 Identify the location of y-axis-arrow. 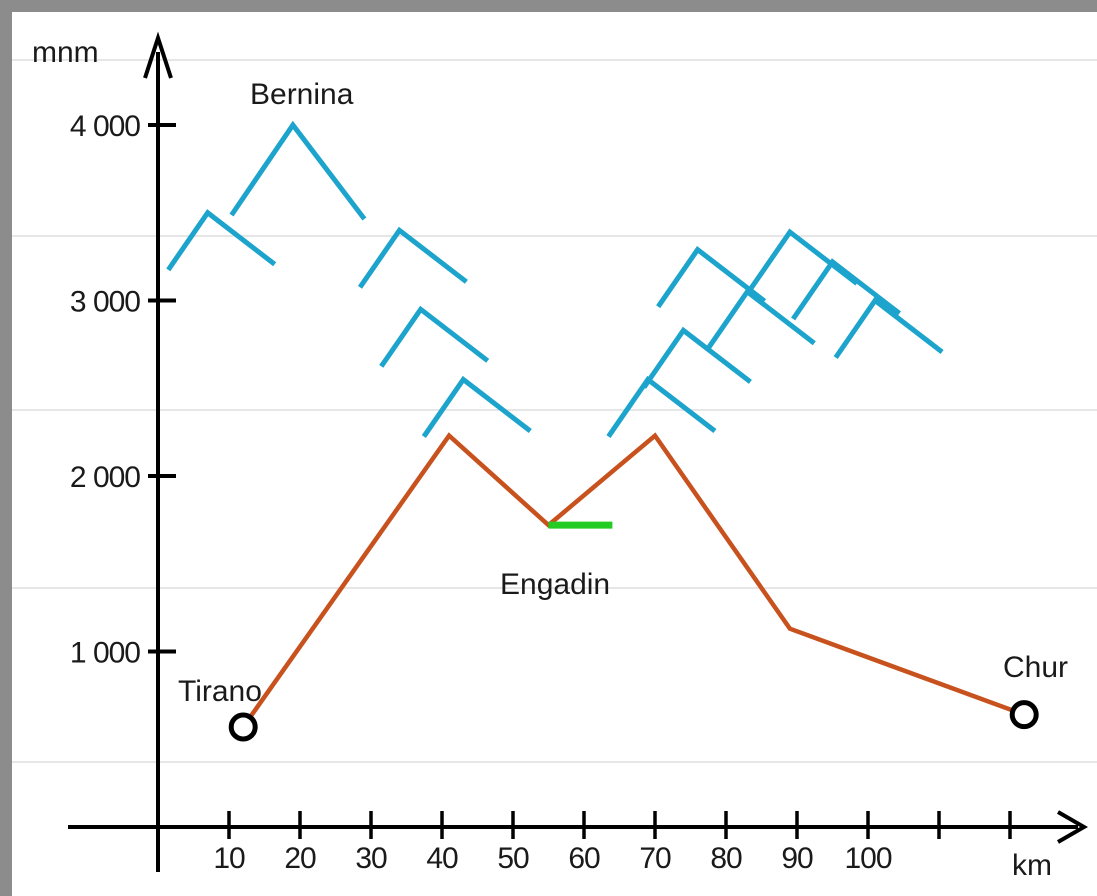
(158, 55).